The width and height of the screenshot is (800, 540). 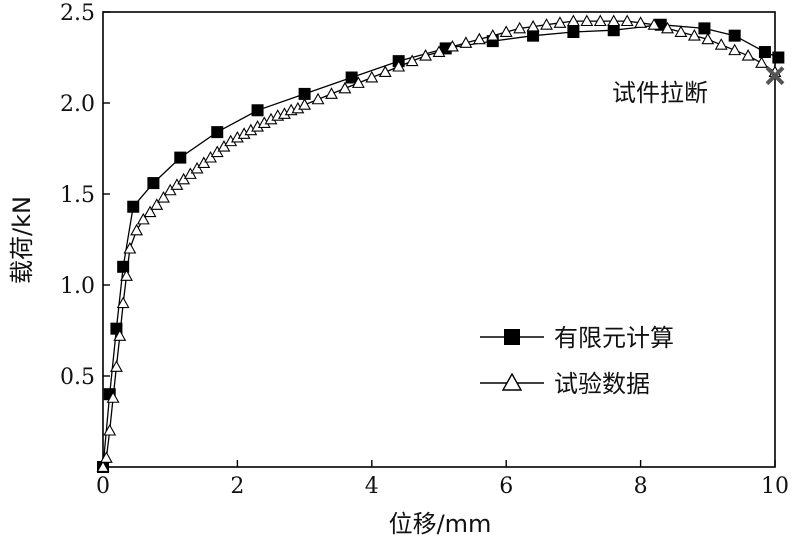 What do you see at coordinates (506, 486) in the screenshot?
I see `x-tick-label: 6` at bounding box center [506, 486].